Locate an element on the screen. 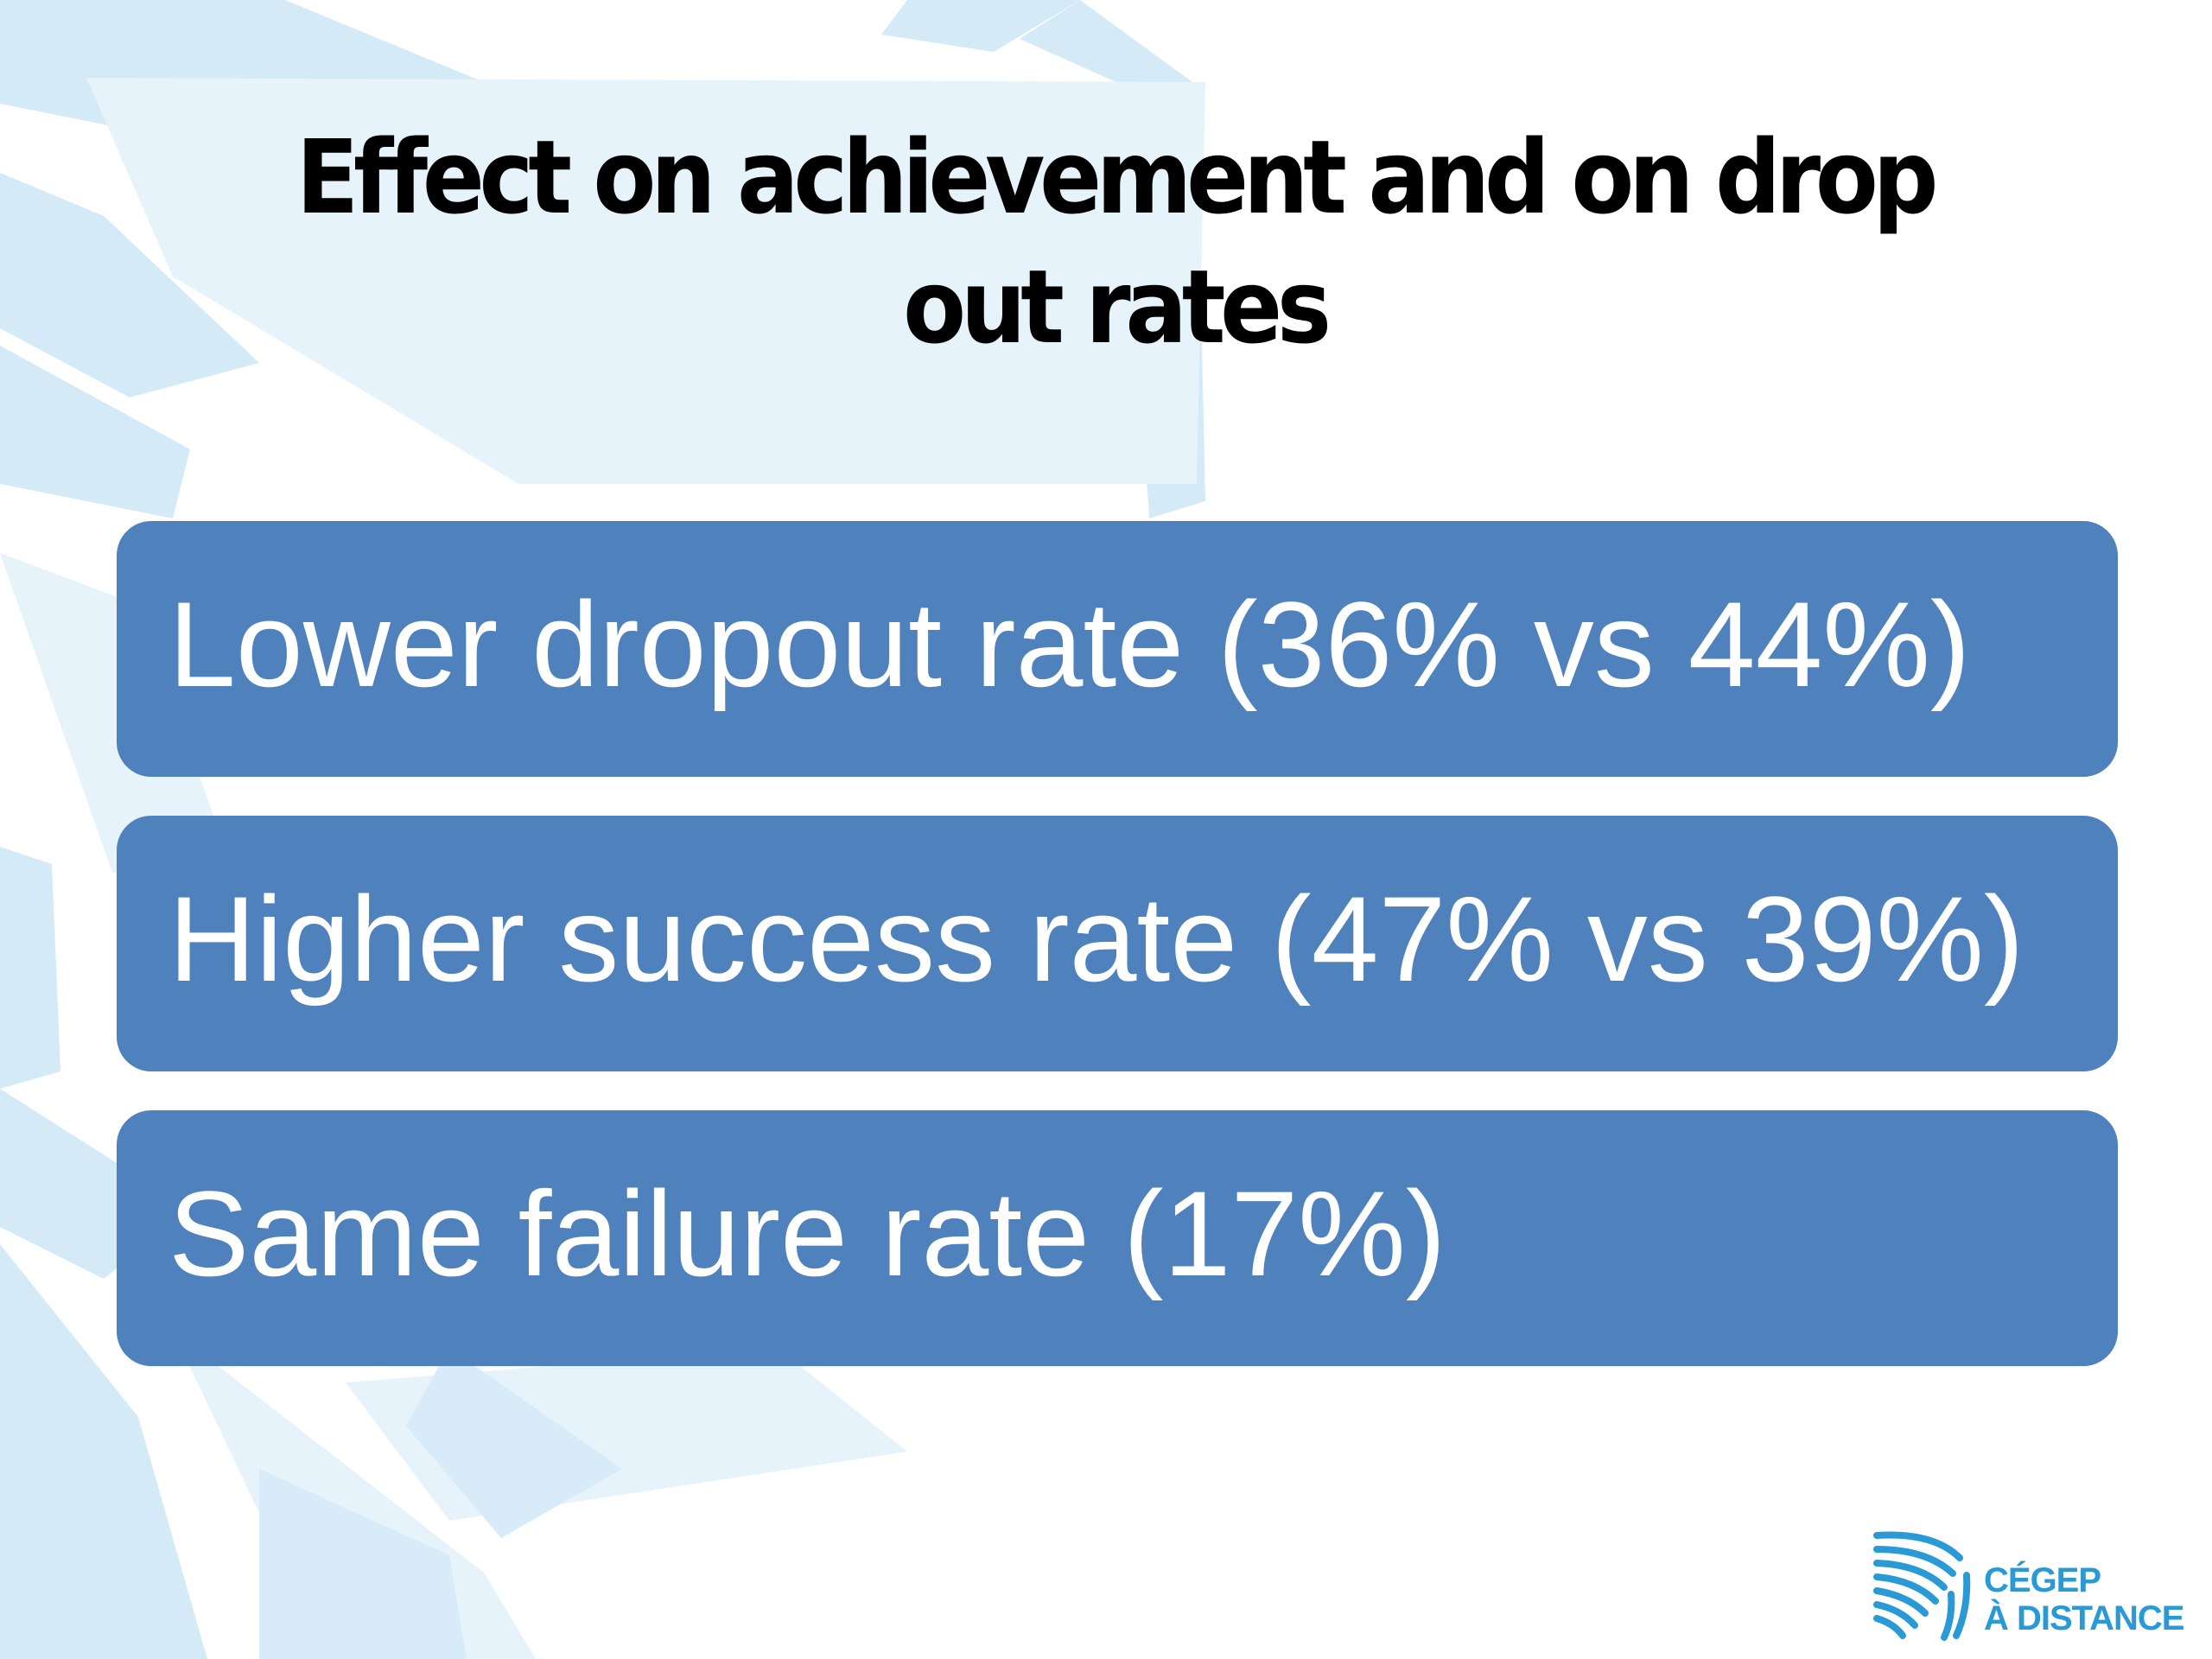  logo-line-1: CÉGEP is located at coordinates (2043, 1580).